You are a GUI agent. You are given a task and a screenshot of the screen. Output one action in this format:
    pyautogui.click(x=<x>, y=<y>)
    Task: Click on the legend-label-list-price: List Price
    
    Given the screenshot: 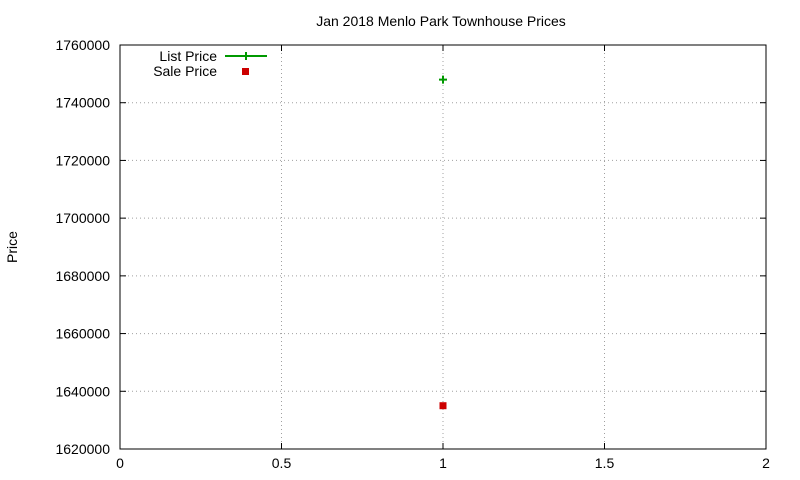 What is the action you would take?
    pyautogui.click(x=188, y=56)
    